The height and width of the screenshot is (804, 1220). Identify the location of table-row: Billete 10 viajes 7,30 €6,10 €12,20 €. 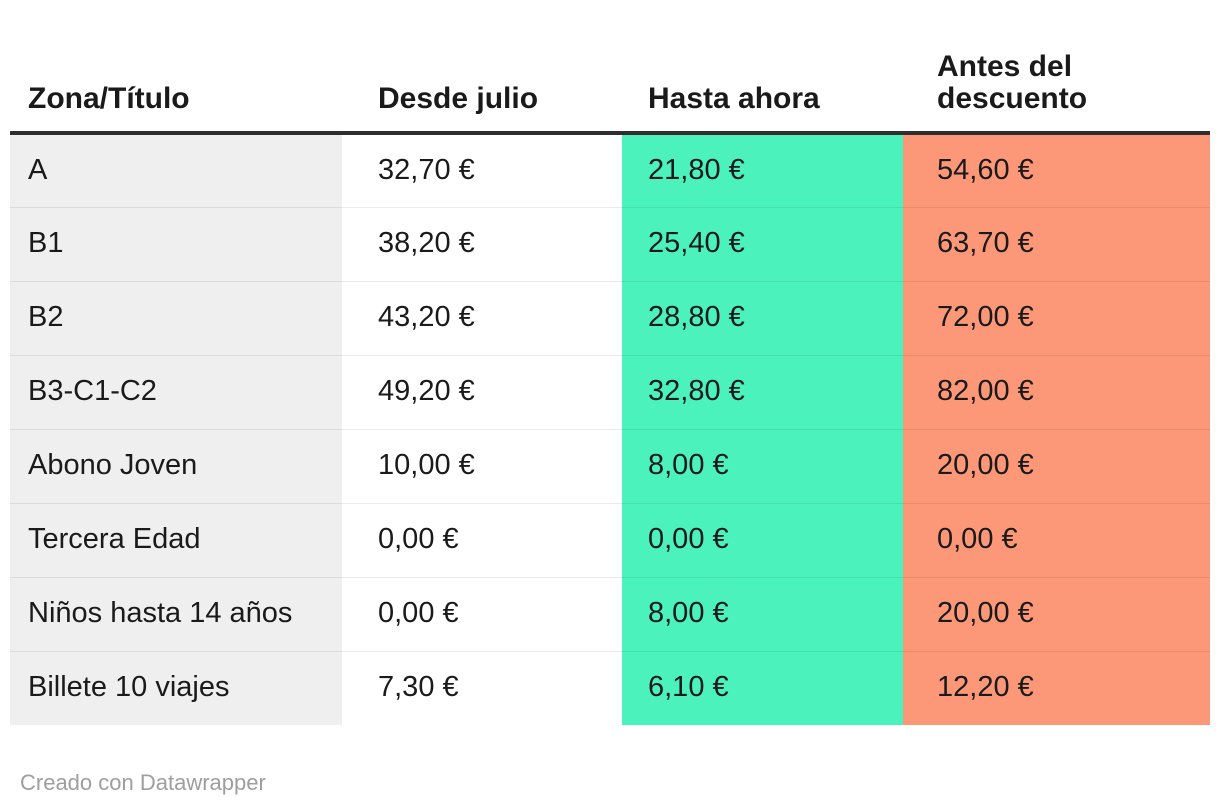
(610, 687).